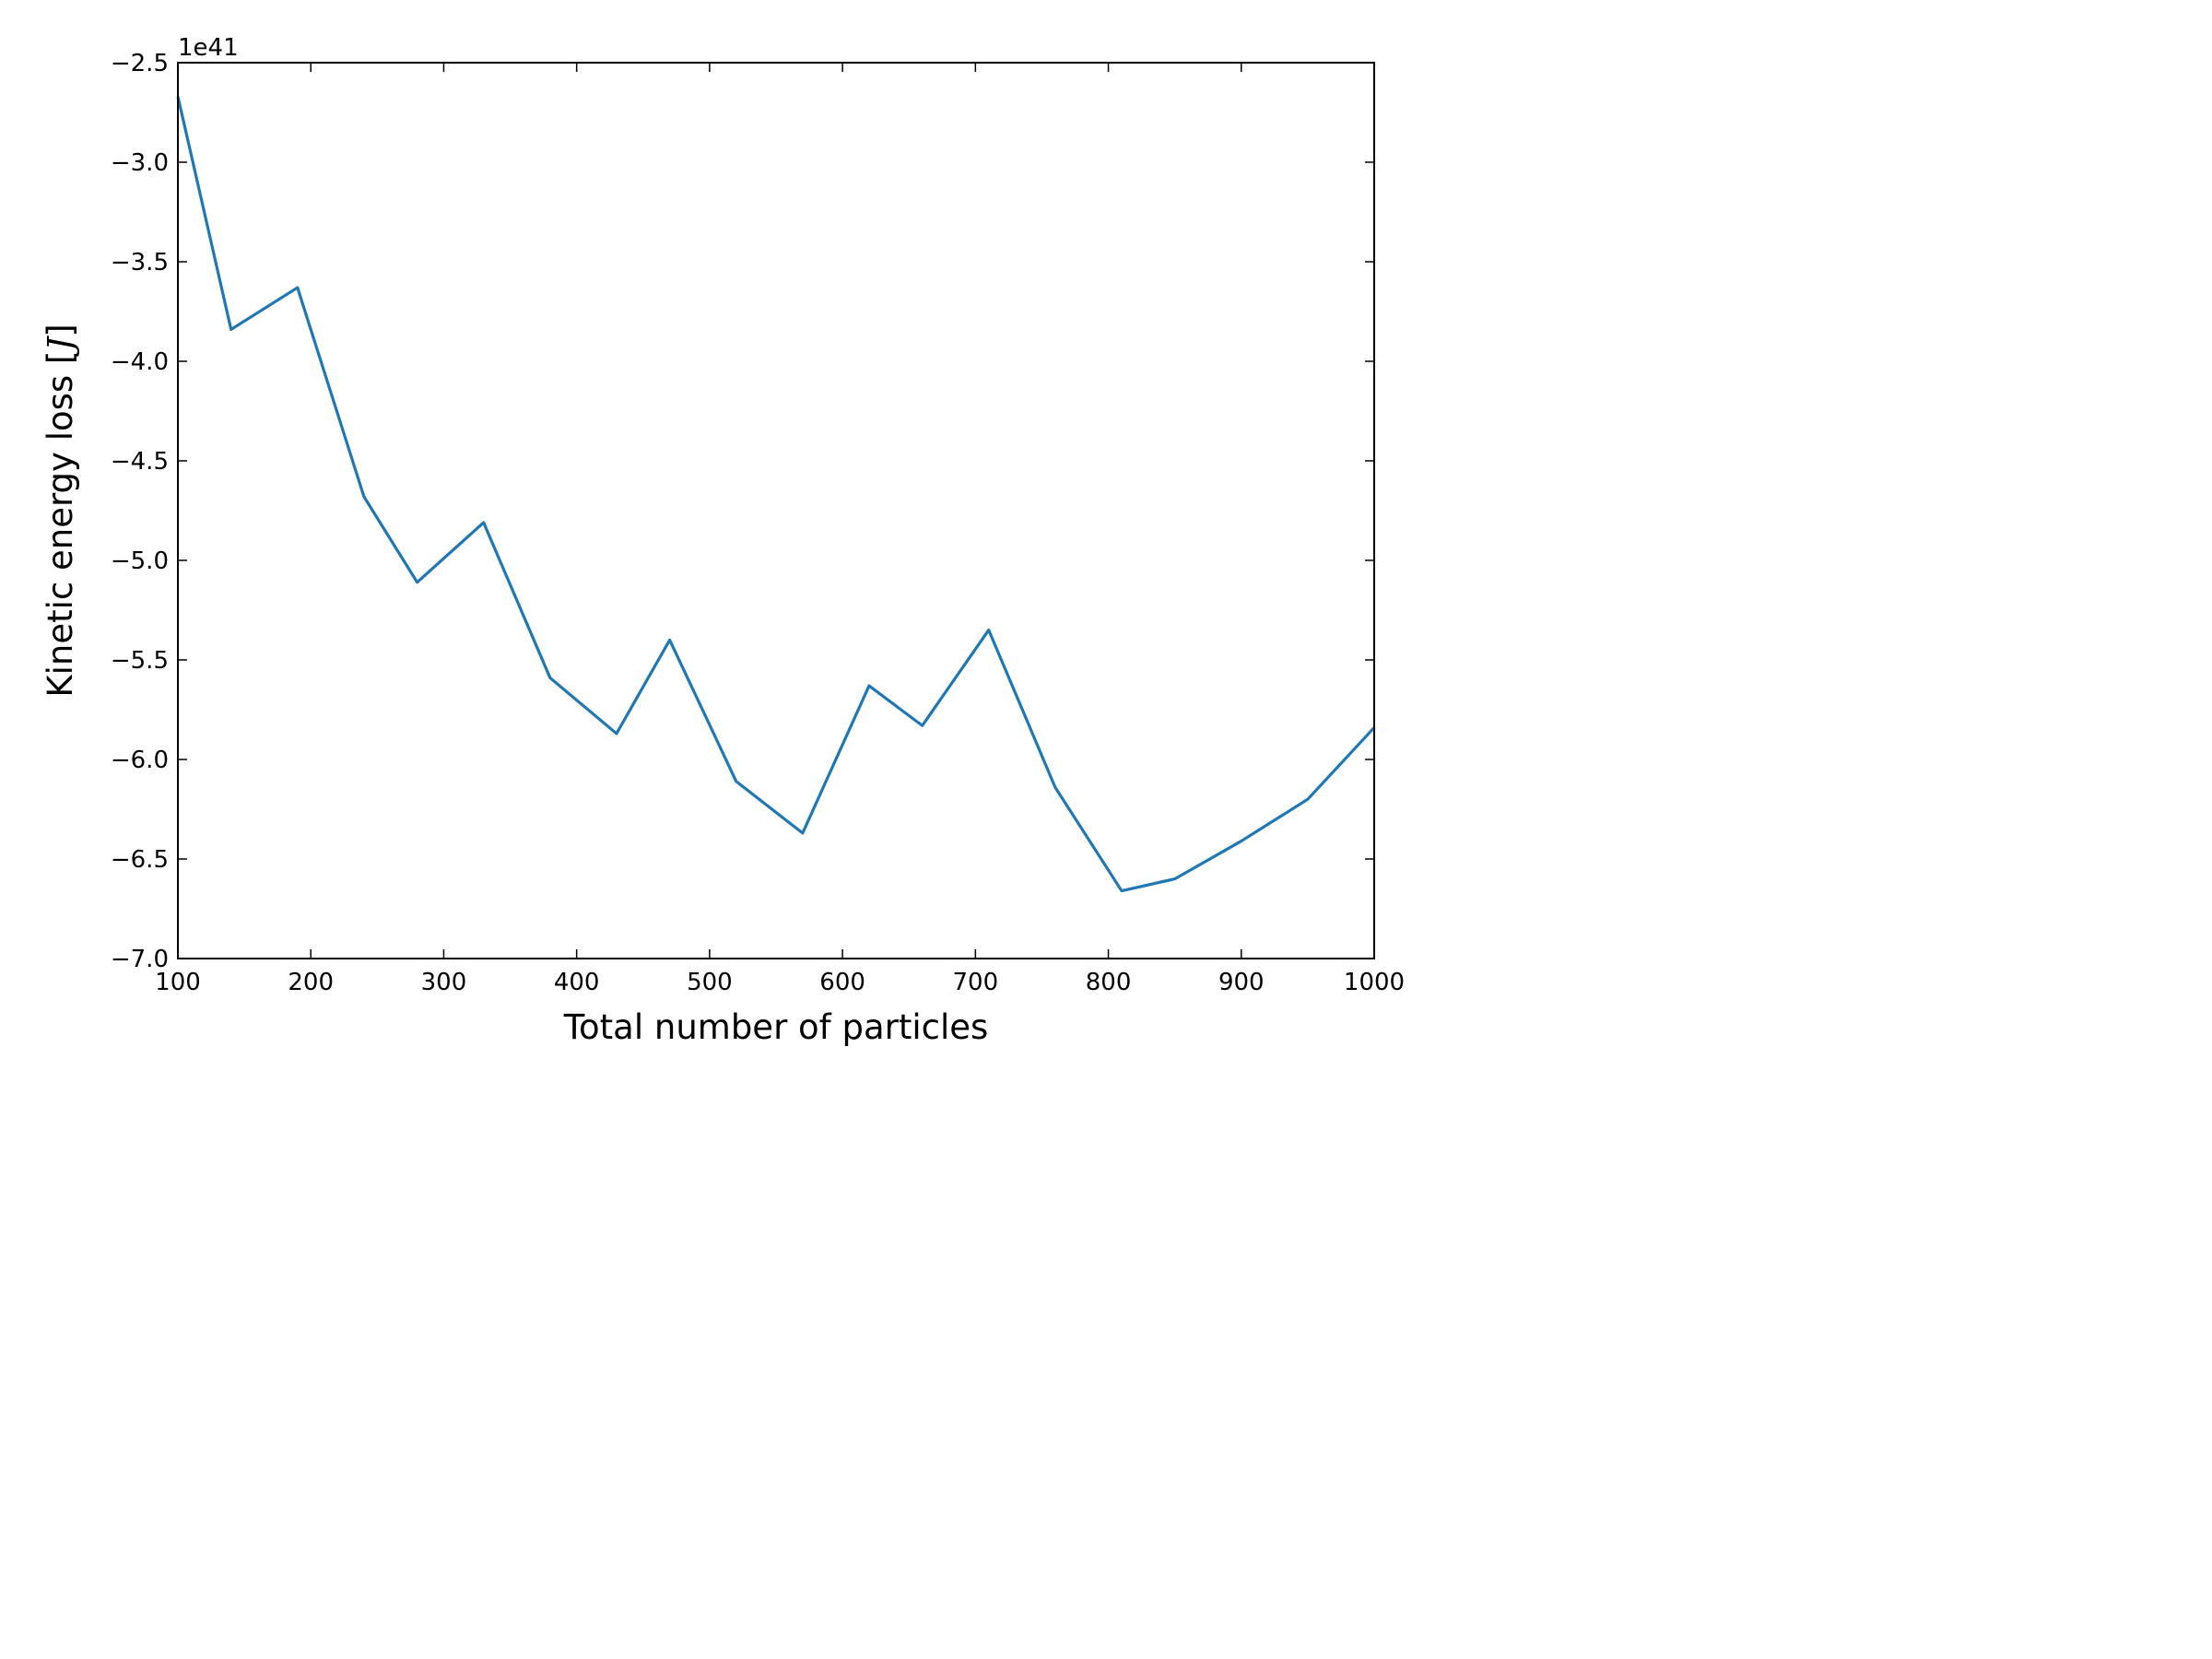 The height and width of the screenshot is (1659, 2212). Describe the element at coordinates (140, 760) in the screenshot. I see `y-tick-label: −6.0` at that location.